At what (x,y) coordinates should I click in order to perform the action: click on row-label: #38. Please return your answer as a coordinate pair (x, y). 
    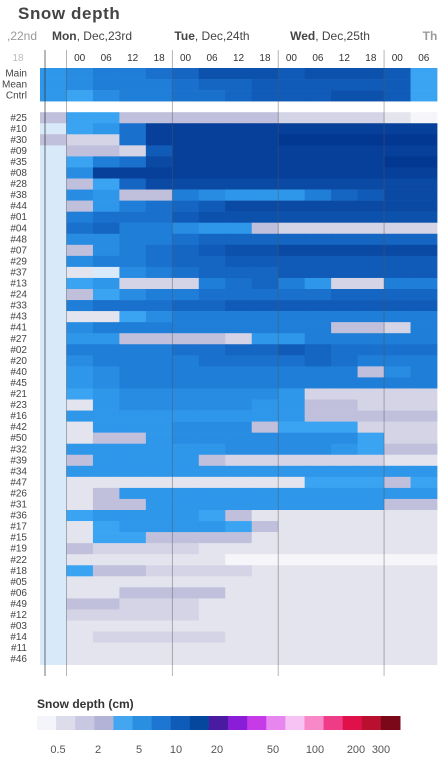
    Looking at the image, I should click on (18, 195).